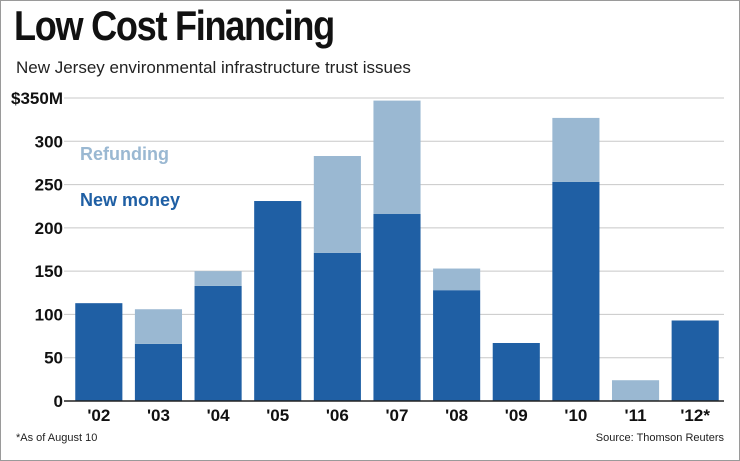 The image size is (740, 461). I want to click on x-tick-label: '12*, so click(695, 415).